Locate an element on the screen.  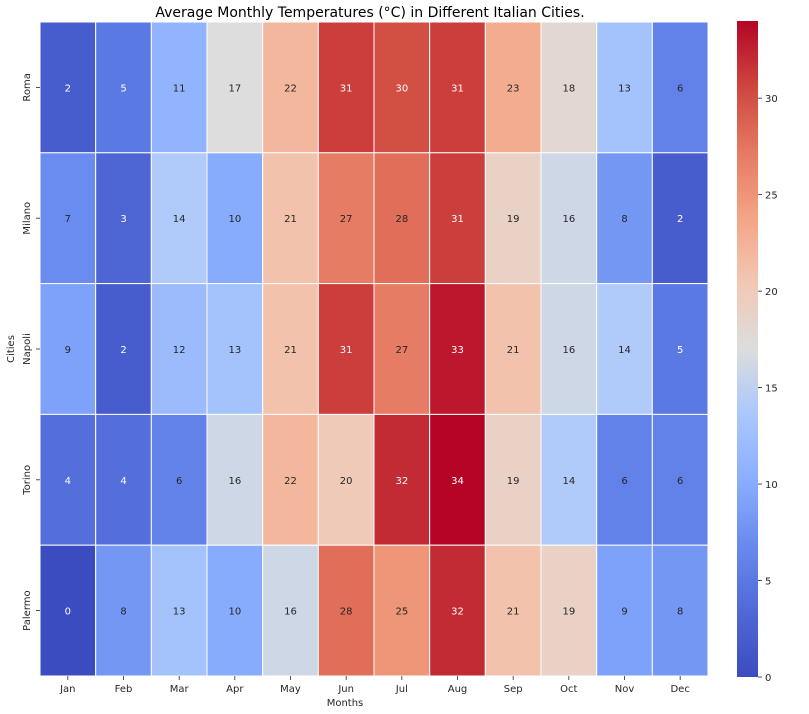
heatmap-cell-torino-sep is located at coordinates (513, 479).